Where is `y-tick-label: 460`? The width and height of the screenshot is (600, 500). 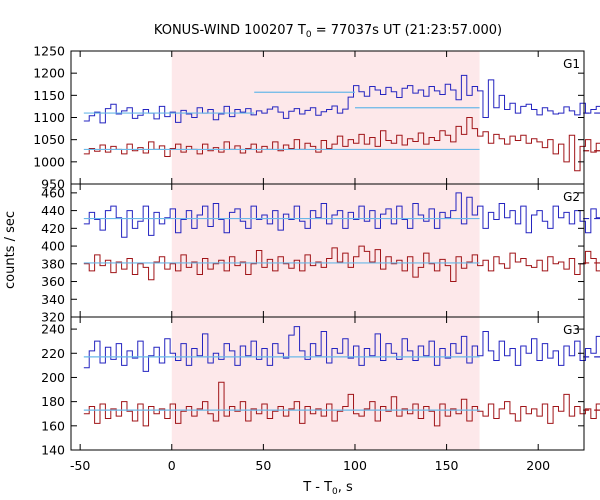 y-tick-label: 460 is located at coordinates (53, 192).